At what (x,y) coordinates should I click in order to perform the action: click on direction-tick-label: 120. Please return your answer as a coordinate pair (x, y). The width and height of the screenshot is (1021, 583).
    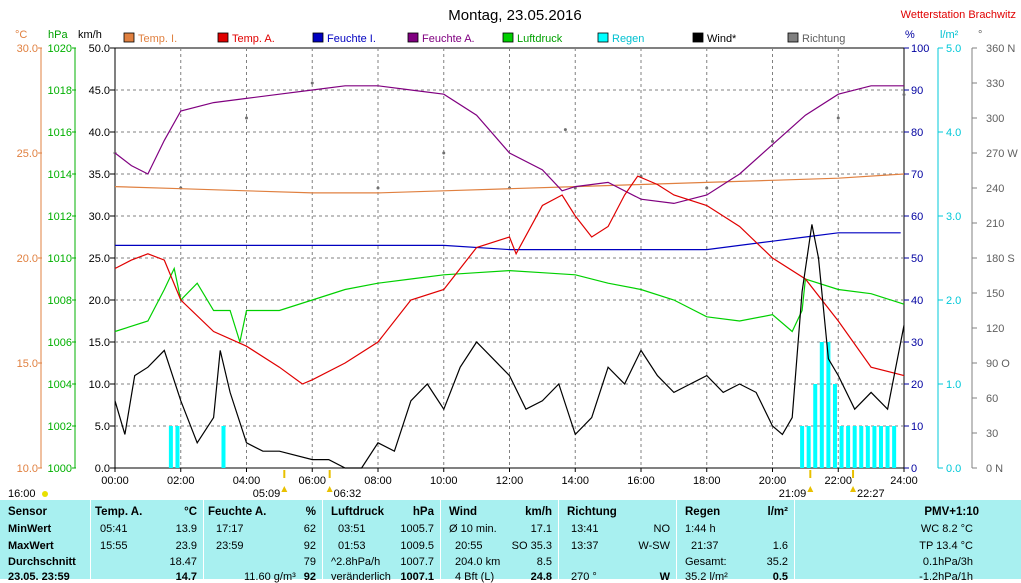
    Looking at the image, I should click on (995, 329).